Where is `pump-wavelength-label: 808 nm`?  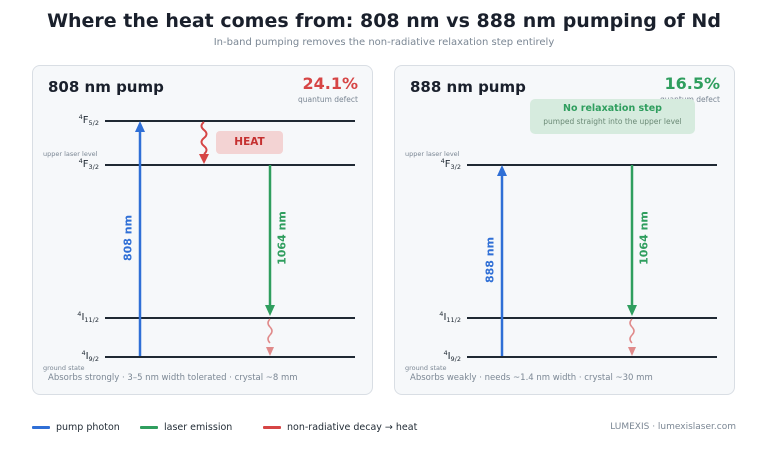
pump-wavelength-label: 808 nm is located at coordinates (128, 238).